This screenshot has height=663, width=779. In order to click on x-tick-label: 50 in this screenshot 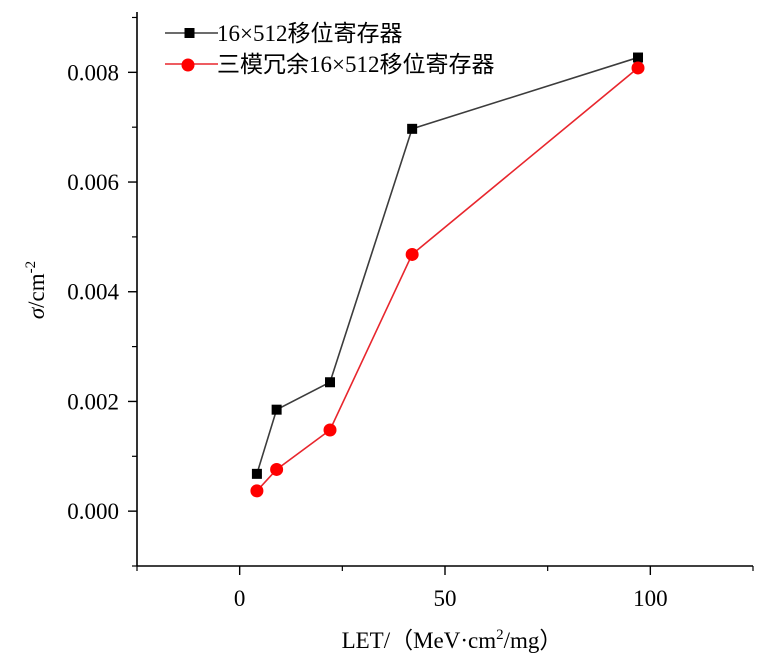, I will do `click(445, 598)`.